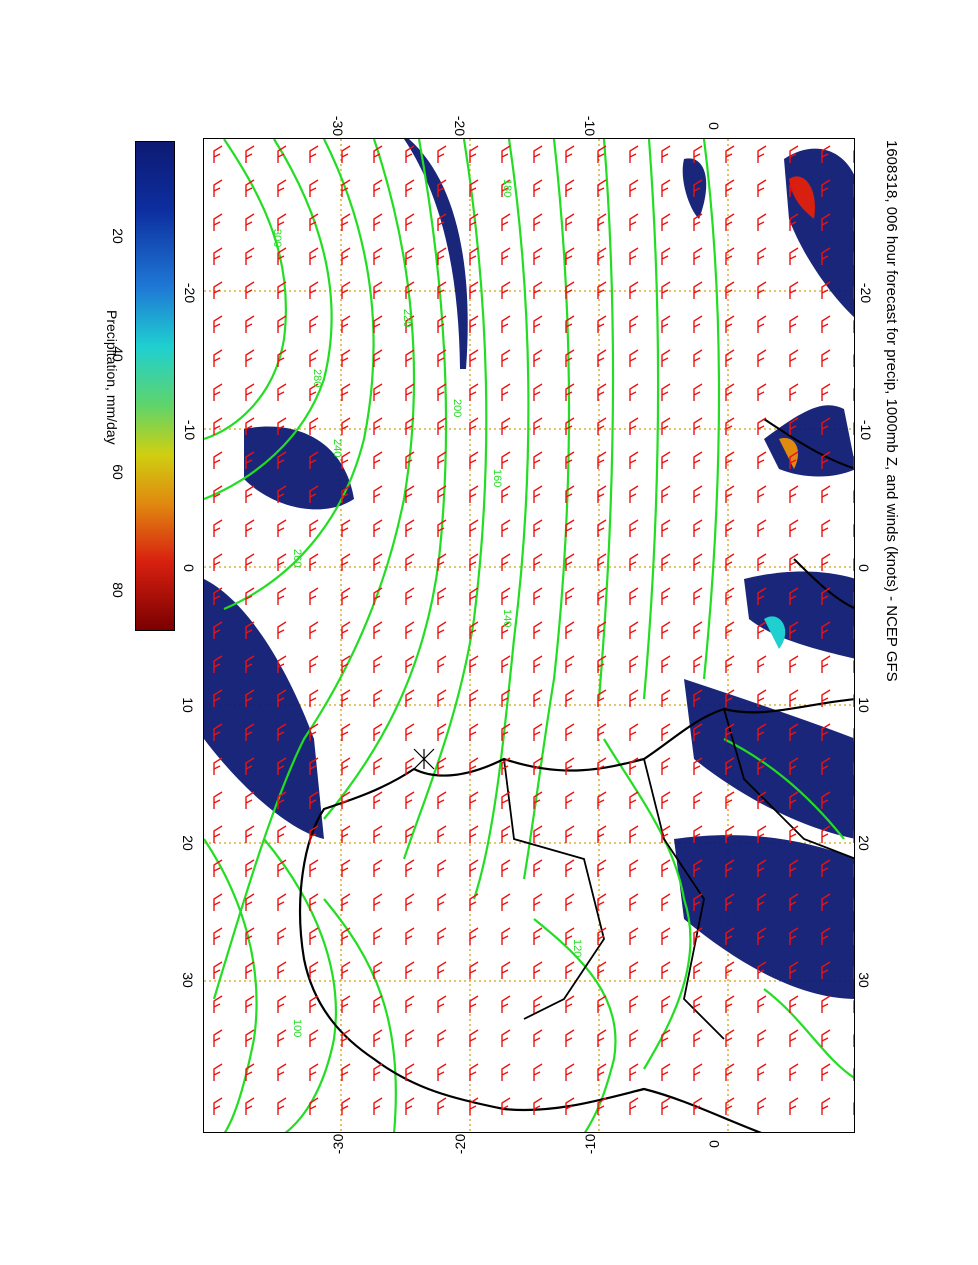 The image size is (978, 1265). I want to click on lon-tick-right: 20, so click(863, 843).